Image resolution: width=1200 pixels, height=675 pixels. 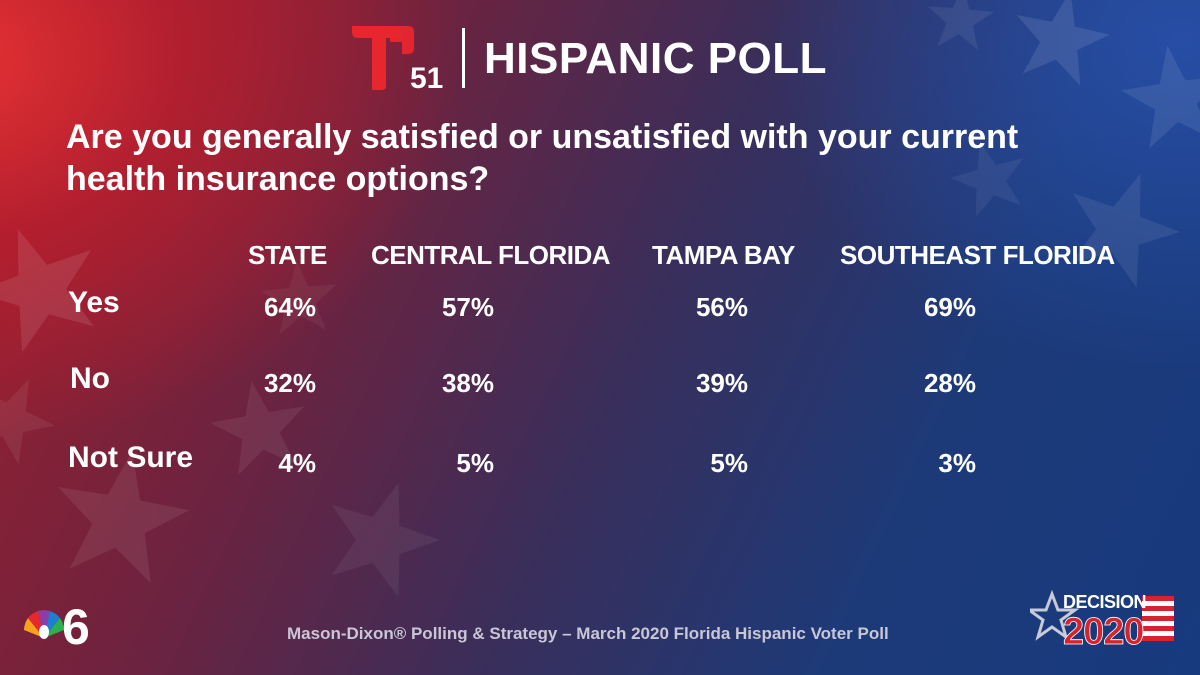 What do you see at coordinates (94, 302) in the screenshot?
I see `row-label-yes: Yes` at bounding box center [94, 302].